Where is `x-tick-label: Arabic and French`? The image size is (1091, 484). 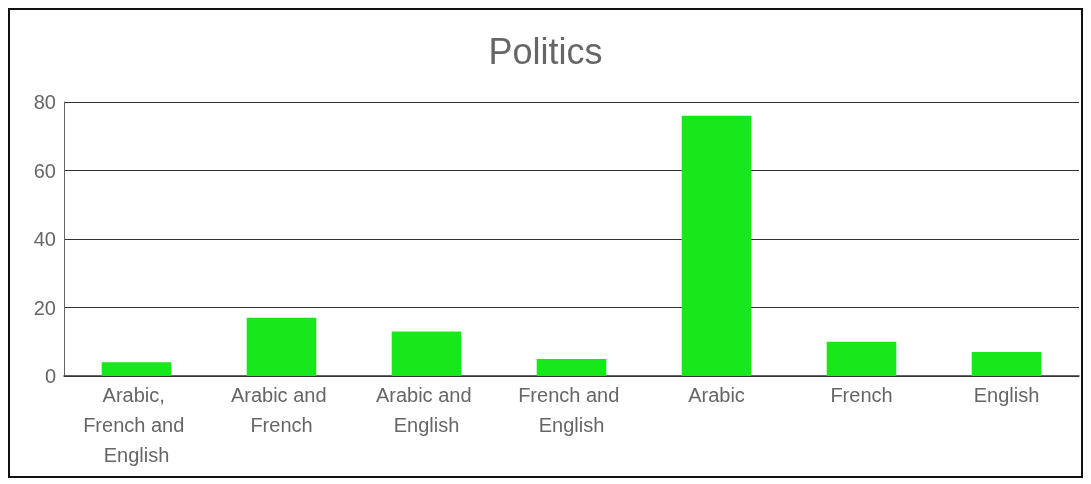
x-tick-label: Arabic and French is located at coordinates (281, 410).